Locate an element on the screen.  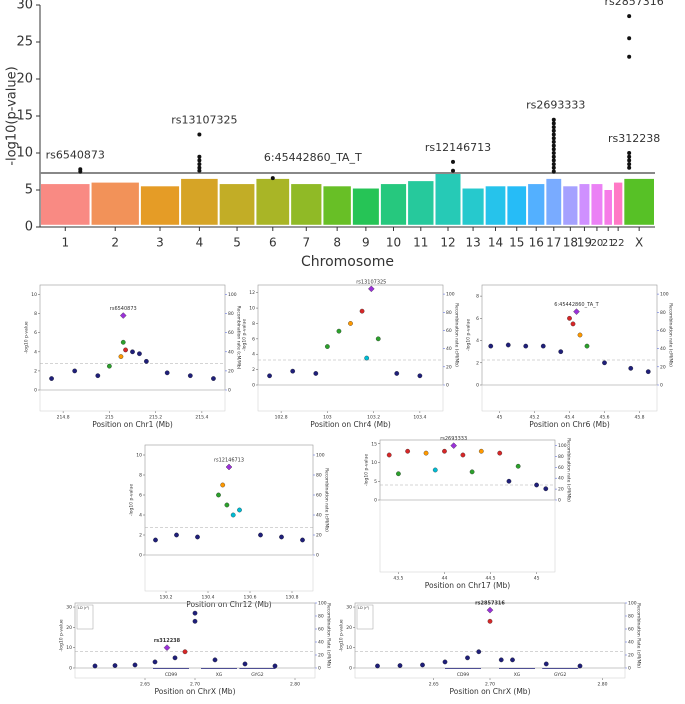
y2-axis-label: Recombination Rate (cM/Mb) is located at coordinates (329, 635).